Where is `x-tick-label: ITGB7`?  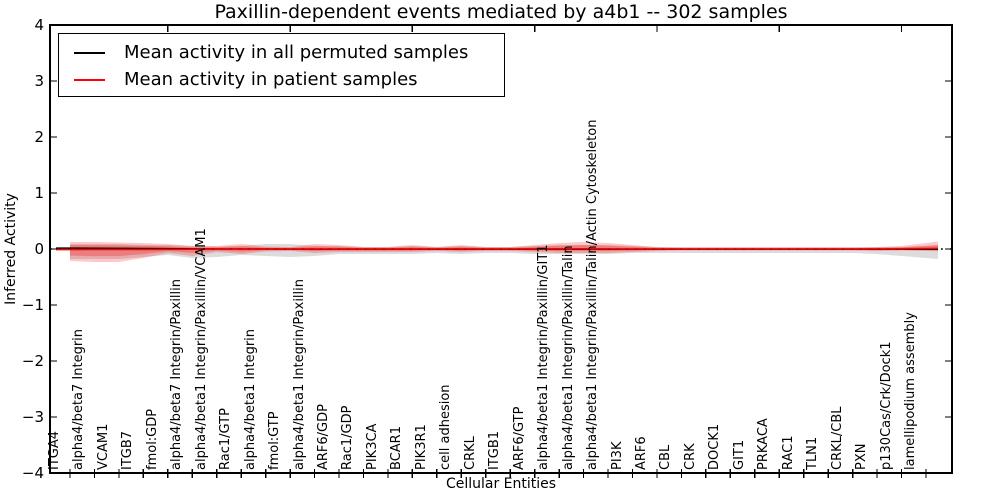 x-tick-label: ITGB7 is located at coordinates (128, 450).